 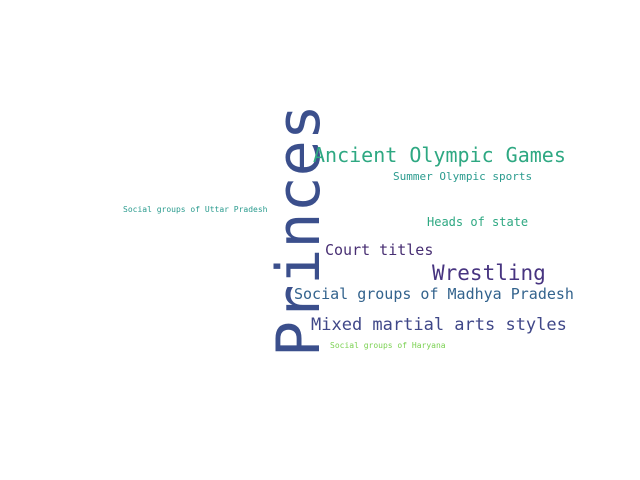 I want to click on word-ancient-olympic-games: Ancient Olympic Games, so click(x=439, y=155).